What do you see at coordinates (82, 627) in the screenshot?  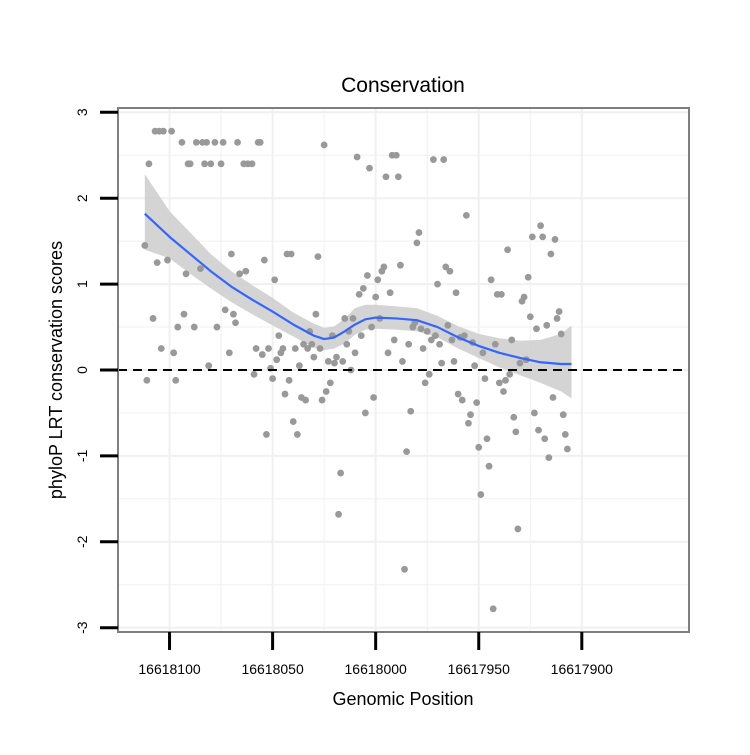 I see `y-tick-label: -3` at bounding box center [82, 627].